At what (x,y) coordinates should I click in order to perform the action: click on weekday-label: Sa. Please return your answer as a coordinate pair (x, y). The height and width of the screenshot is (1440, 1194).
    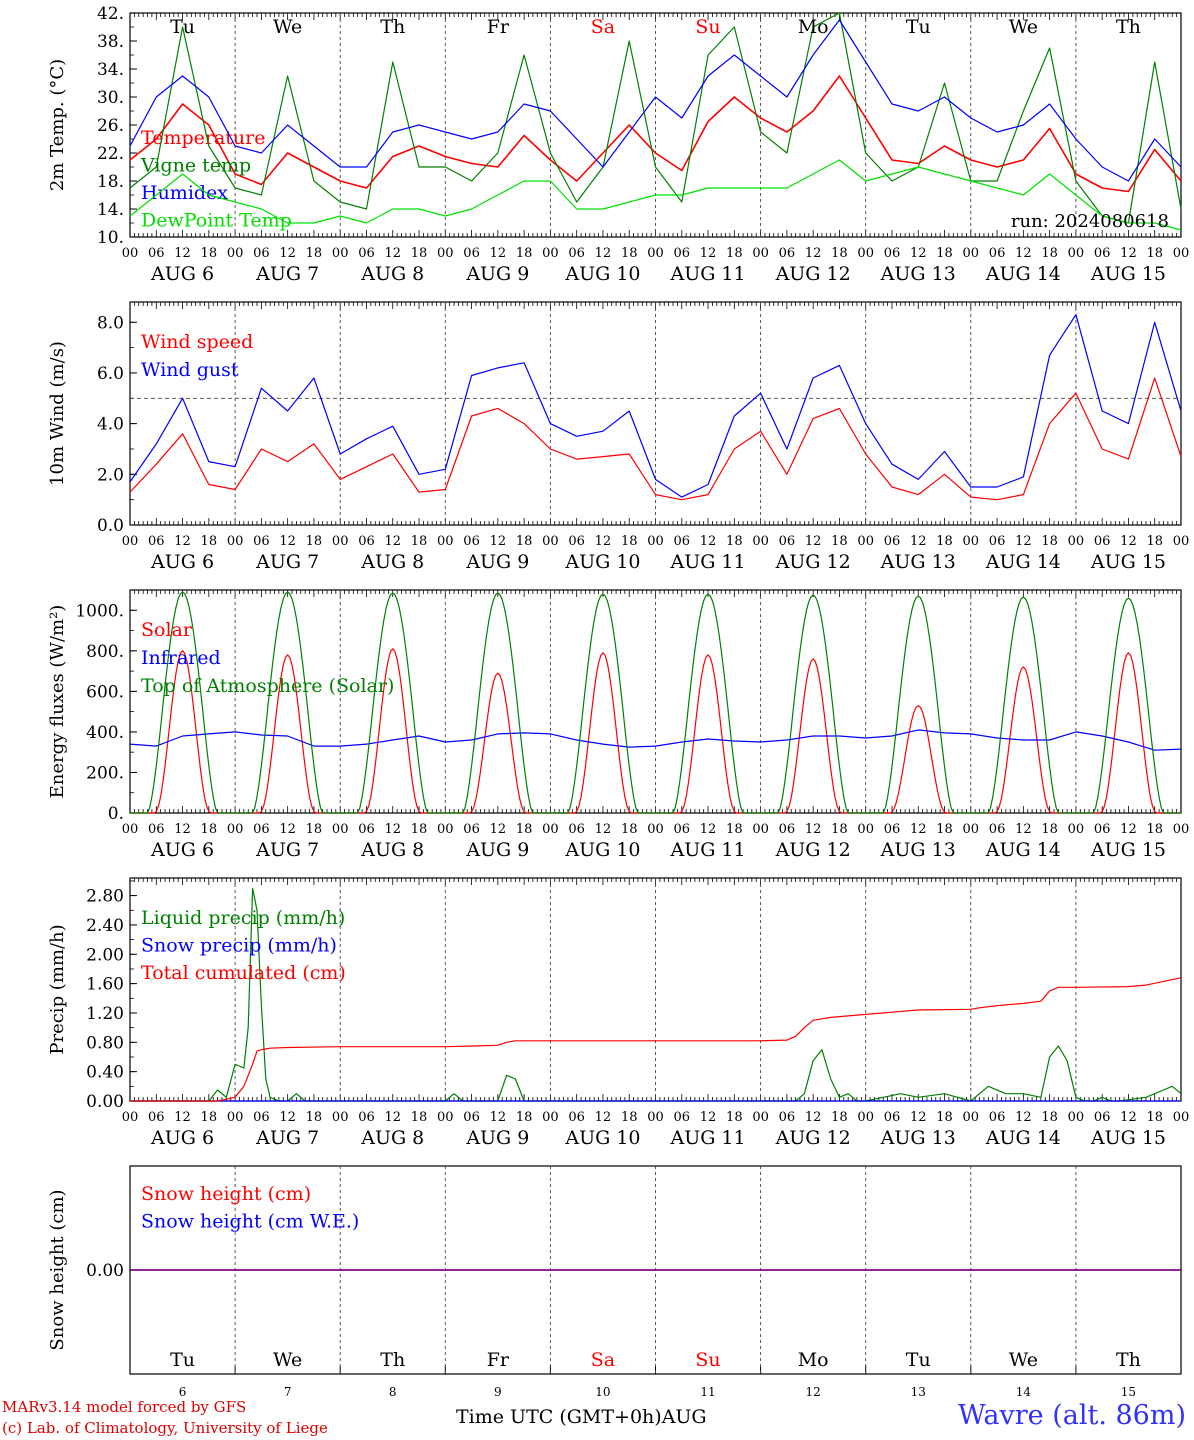
    Looking at the image, I should click on (603, 27).